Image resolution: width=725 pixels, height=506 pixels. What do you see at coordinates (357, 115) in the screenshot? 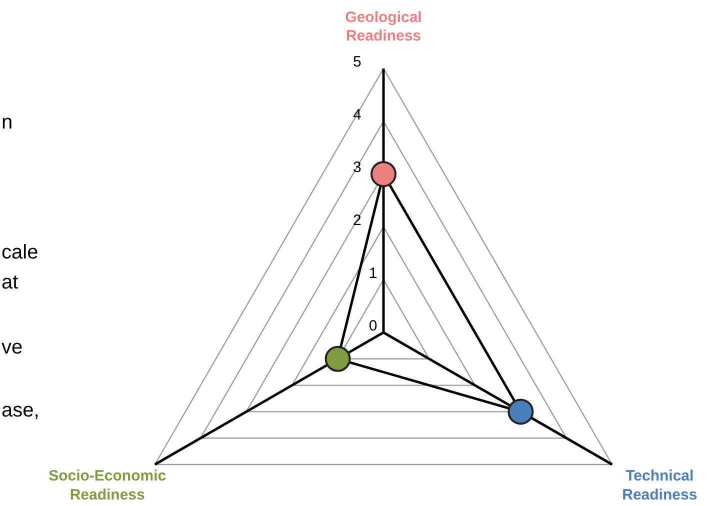
I see `y-tick-label: 4` at bounding box center [357, 115].